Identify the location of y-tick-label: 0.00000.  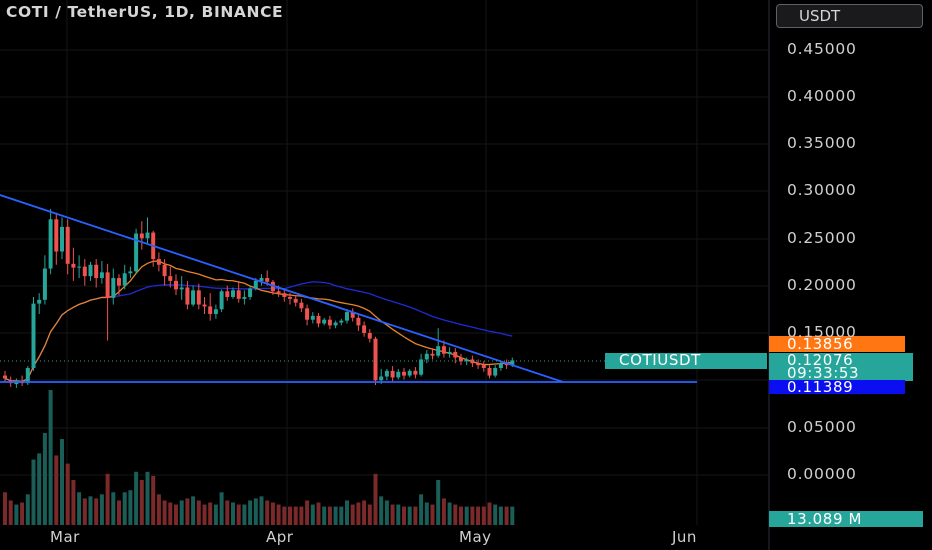
(822, 474).